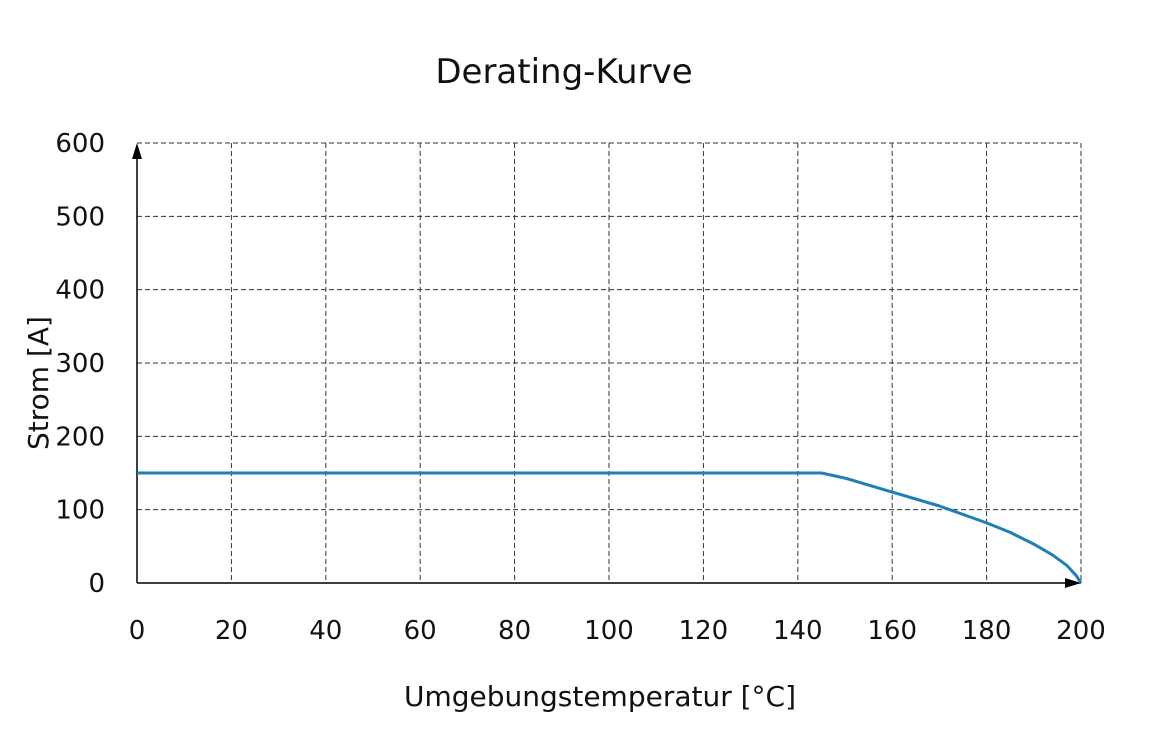  Describe the element at coordinates (987, 631) in the screenshot. I see `x-tick-label: 180` at that location.